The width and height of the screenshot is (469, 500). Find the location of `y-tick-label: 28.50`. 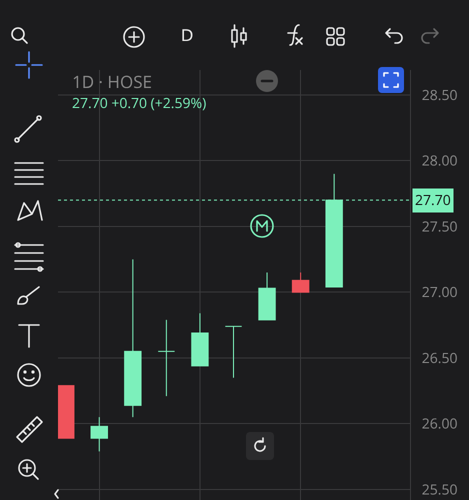

y-tick-label: 28.50 is located at coordinates (440, 95).